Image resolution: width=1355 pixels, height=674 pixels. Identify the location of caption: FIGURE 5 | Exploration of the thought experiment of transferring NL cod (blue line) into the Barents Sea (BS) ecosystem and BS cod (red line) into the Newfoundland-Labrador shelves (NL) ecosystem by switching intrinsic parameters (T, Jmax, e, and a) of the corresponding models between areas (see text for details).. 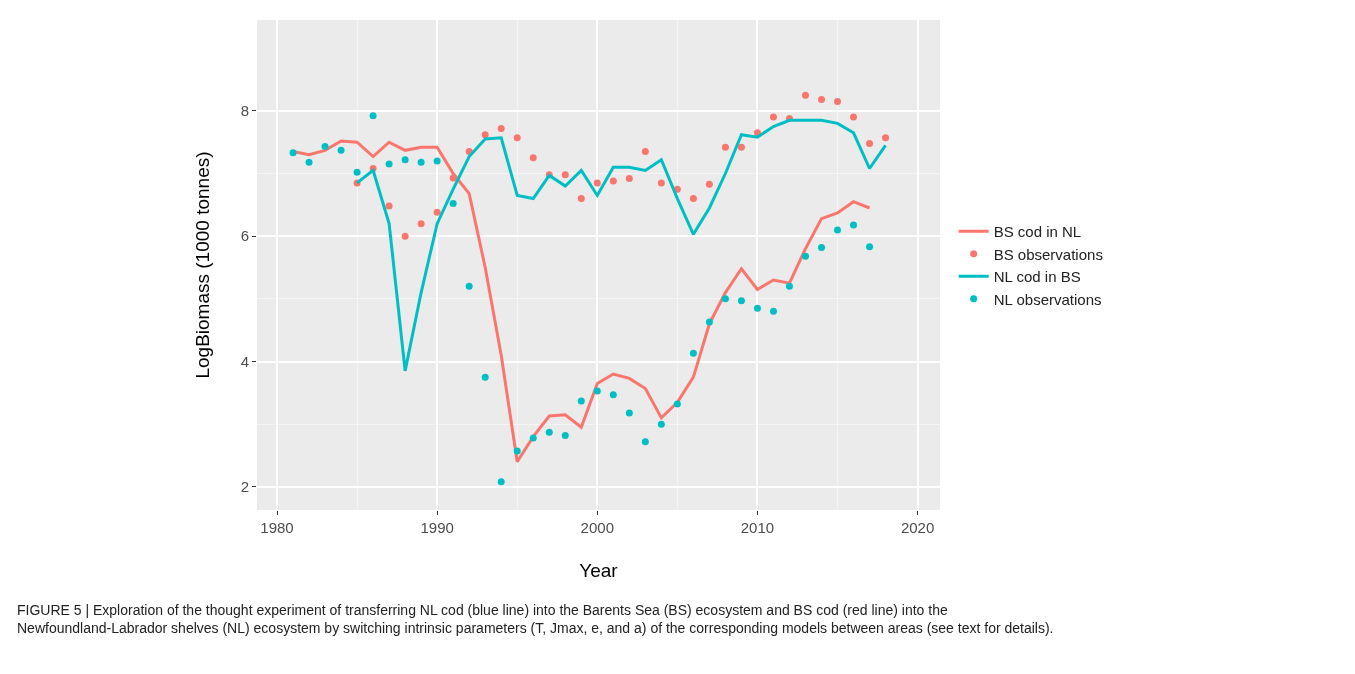
(535, 619).